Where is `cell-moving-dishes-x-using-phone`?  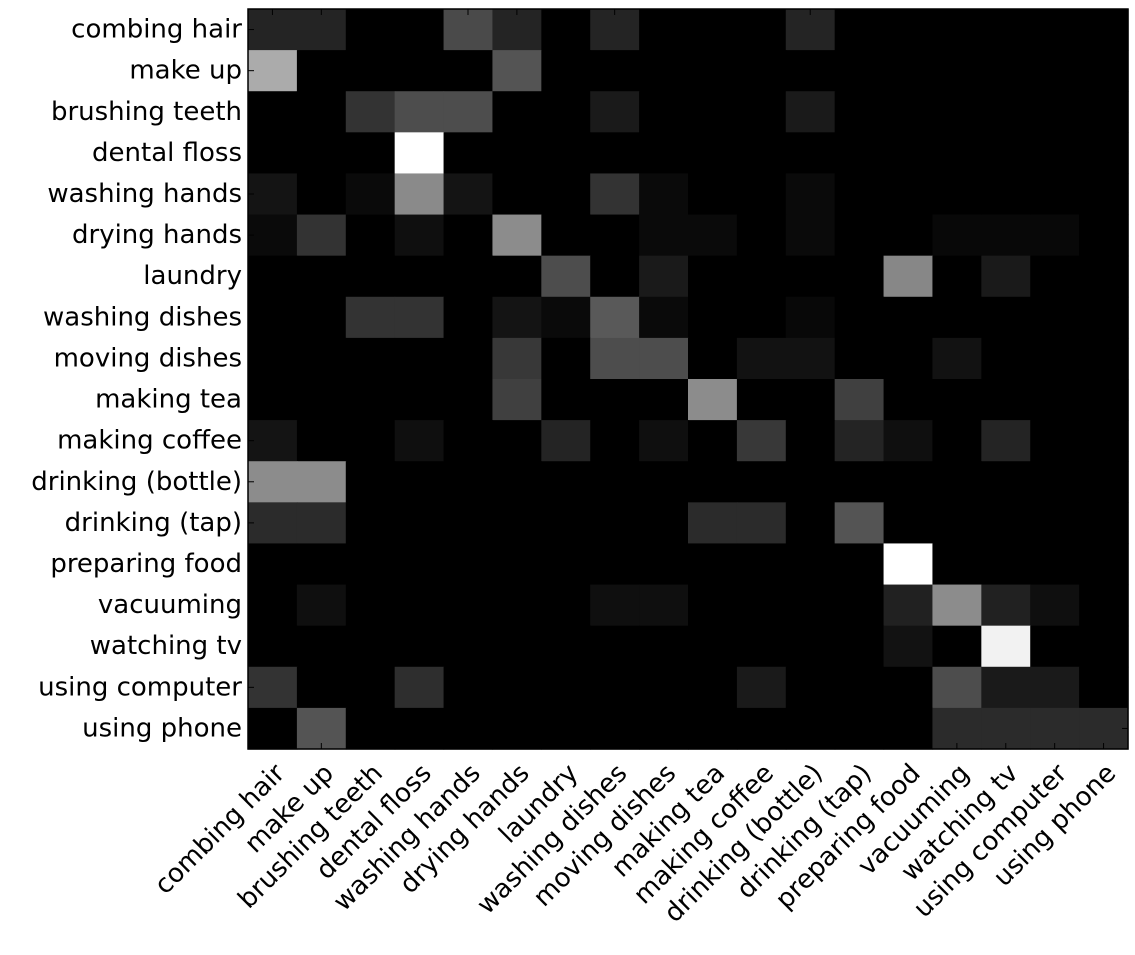 cell-moving-dishes-x-using-phone is located at coordinates (1104, 358).